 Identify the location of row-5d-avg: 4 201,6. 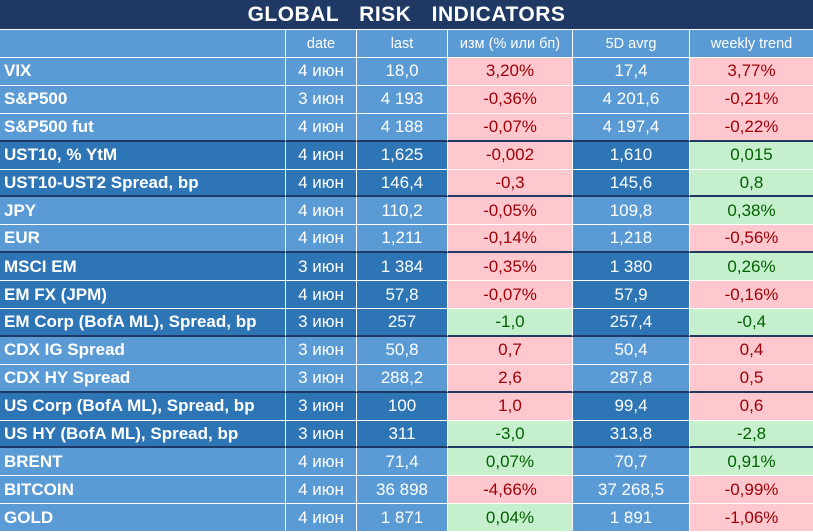
(631, 99).